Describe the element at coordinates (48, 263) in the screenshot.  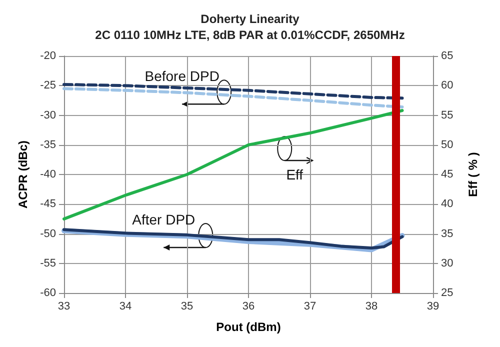
I see `y-tick-label: -55` at that location.